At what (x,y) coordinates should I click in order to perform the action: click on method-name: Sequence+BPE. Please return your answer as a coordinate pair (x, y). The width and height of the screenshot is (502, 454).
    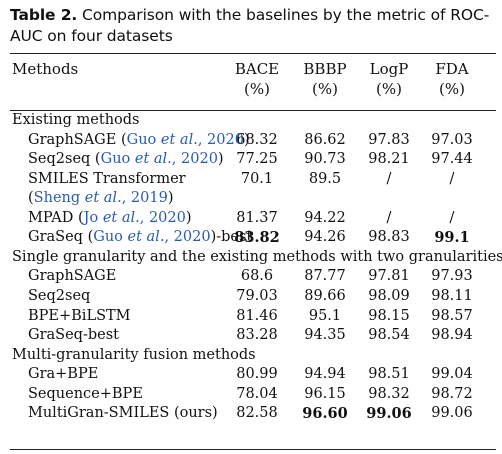
    Looking at the image, I should click on (85, 393).